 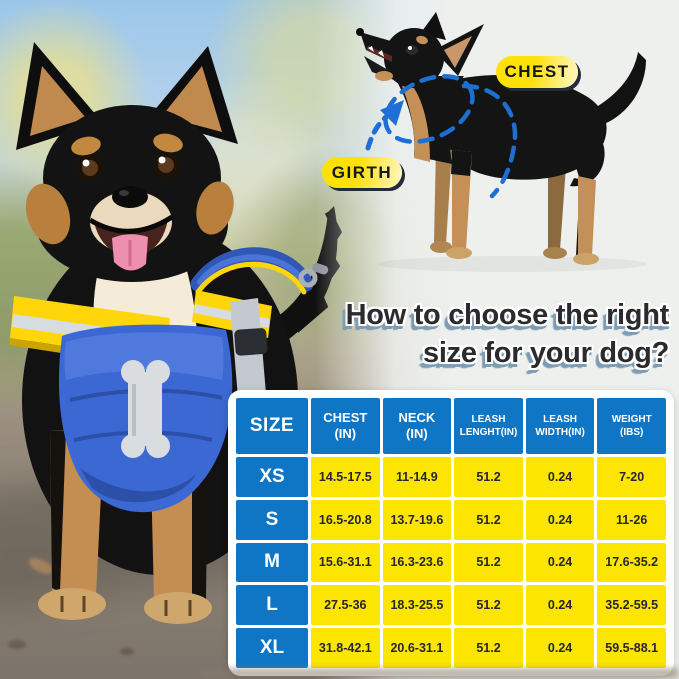 What do you see at coordinates (145, 409) in the screenshot?
I see `bone-ornament` at bounding box center [145, 409].